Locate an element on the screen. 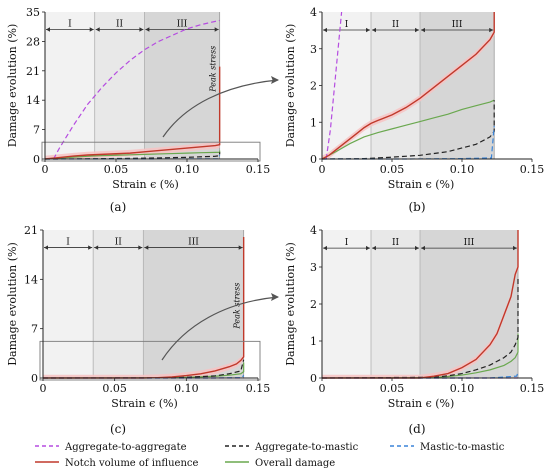 This screenshot has height=475, width=550. series-line-overall is located at coordinates (408, 129).